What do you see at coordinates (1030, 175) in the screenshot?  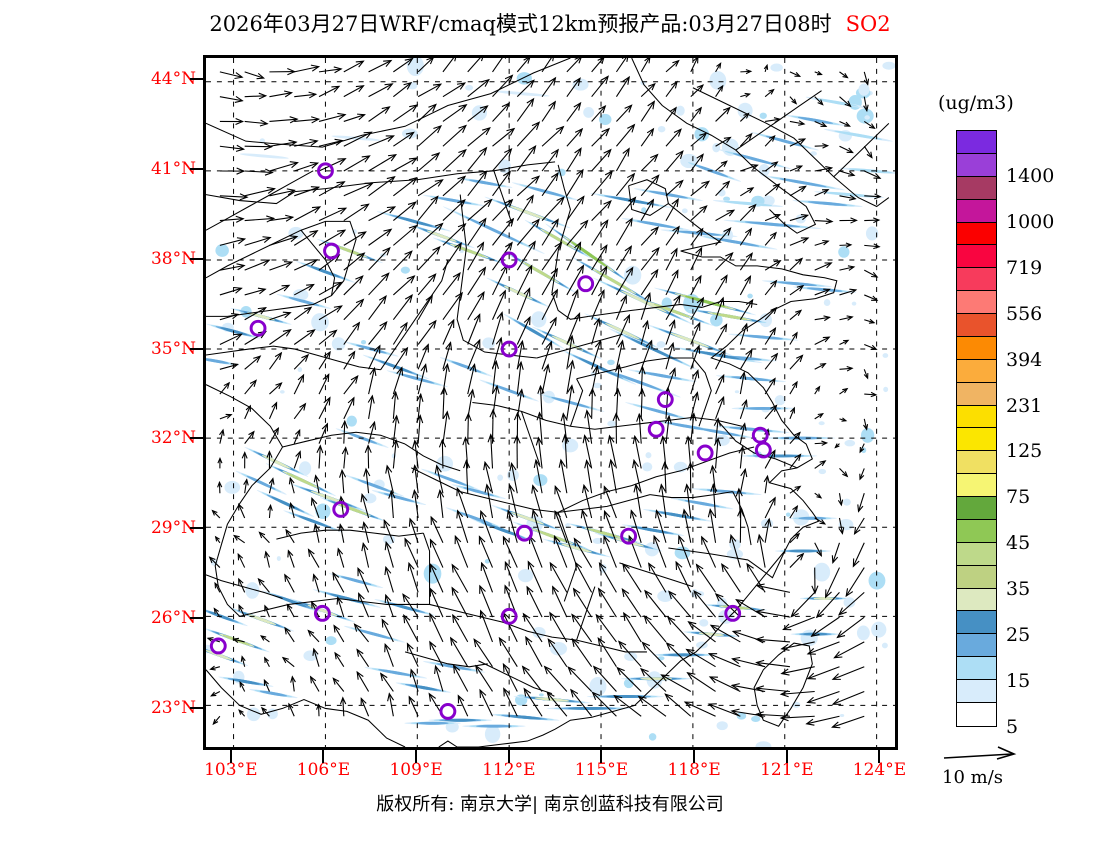 I see `colorbar-tick-1400: 1400` at bounding box center [1030, 175].